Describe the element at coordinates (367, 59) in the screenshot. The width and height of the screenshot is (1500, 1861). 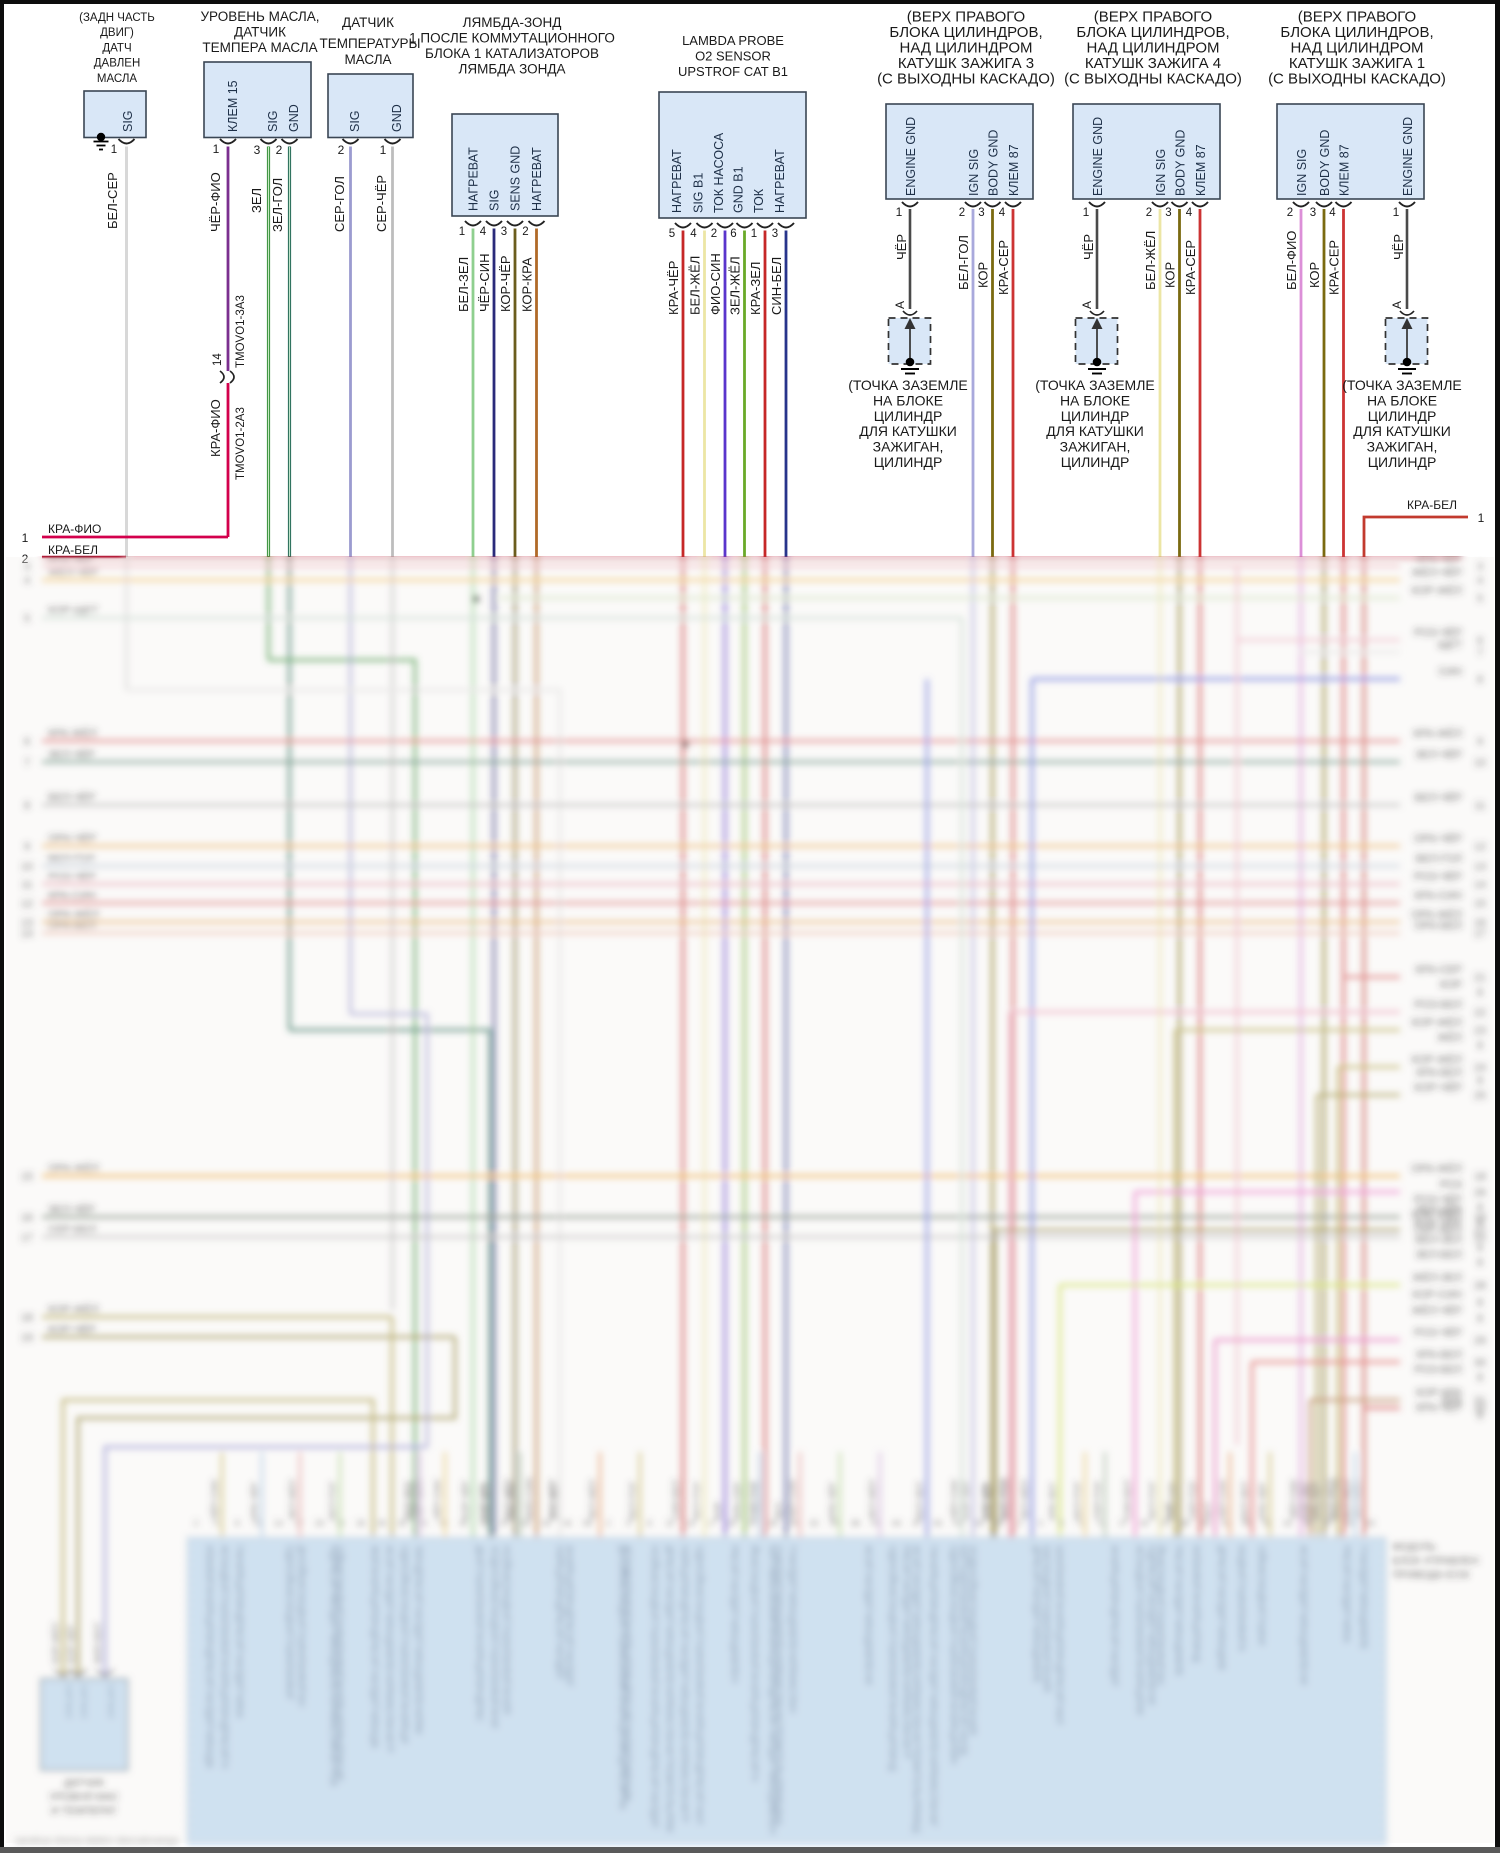
I see `svg-text: МАСЛА` at that location.